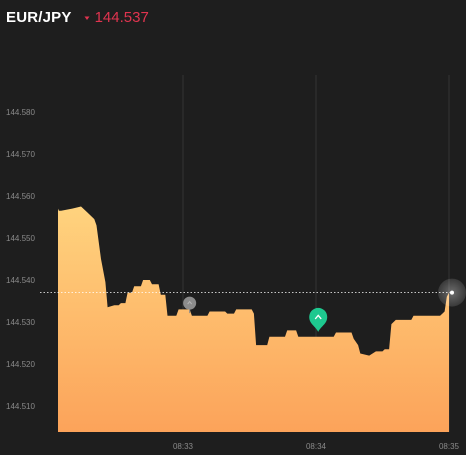 The image size is (466, 455). I want to click on green-up-trade-marker, so click(318, 319).